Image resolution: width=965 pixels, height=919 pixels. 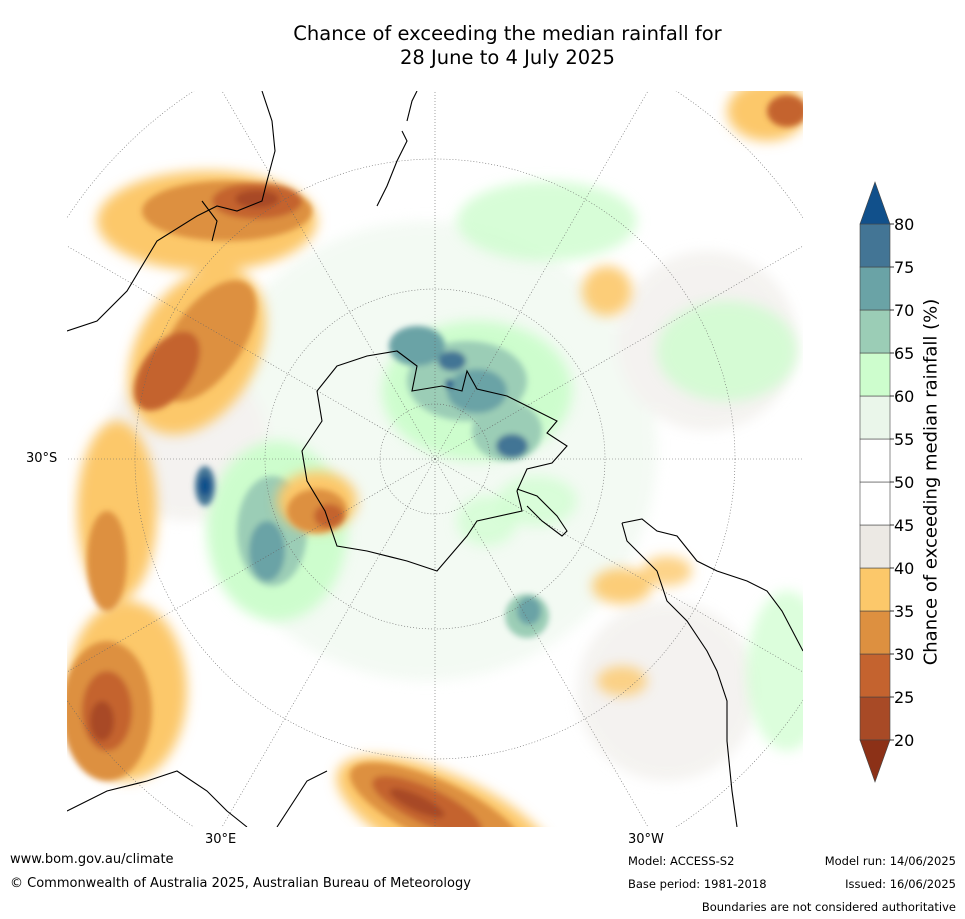 I want to click on footer-issued: Issued: 16/06/2025, so click(x=900, y=884).